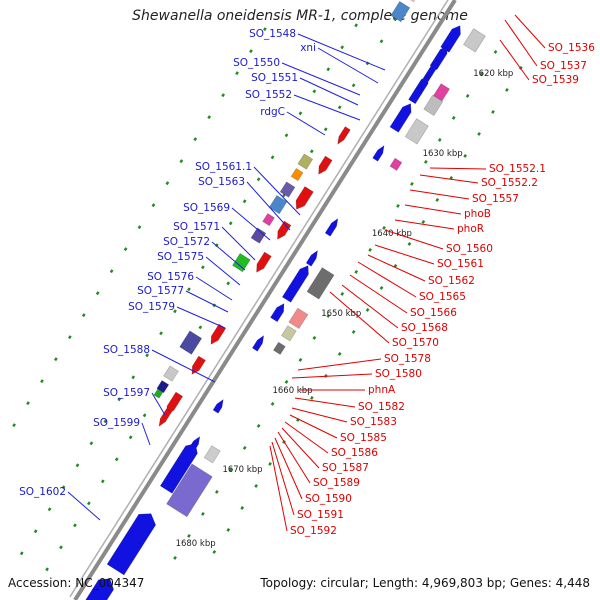 The width and height of the screenshot is (600, 600). Describe the element at coordinates (460, 264) in the screenshot. I see `gene-label-right: SO_1561` at that location.